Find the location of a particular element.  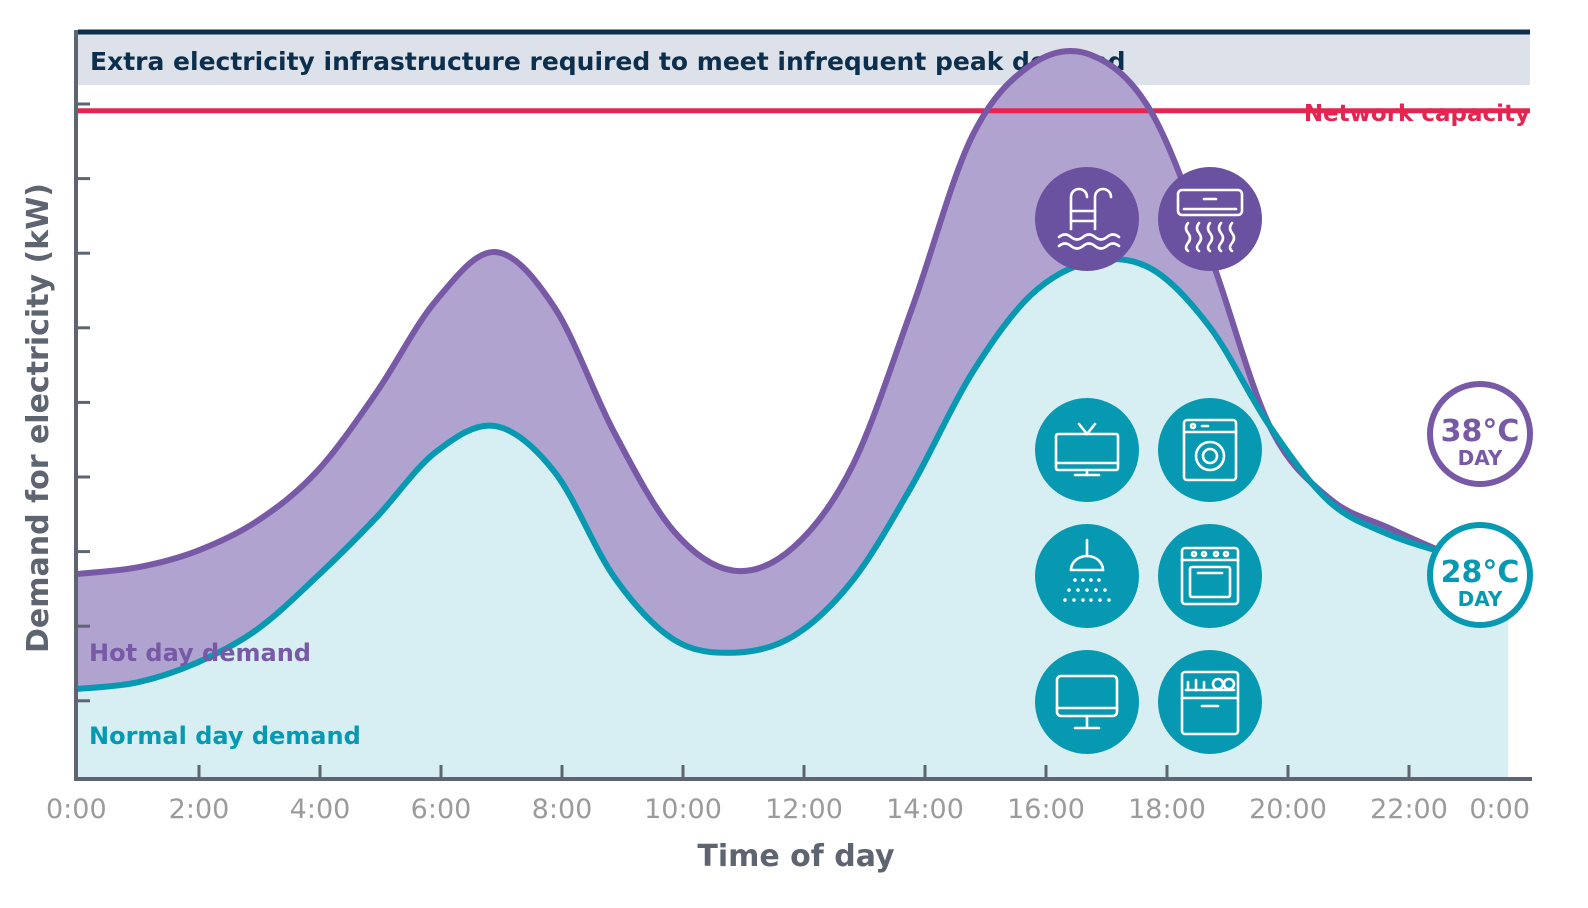

x-axis-title: Time of day is located at coordinates (796, 856).